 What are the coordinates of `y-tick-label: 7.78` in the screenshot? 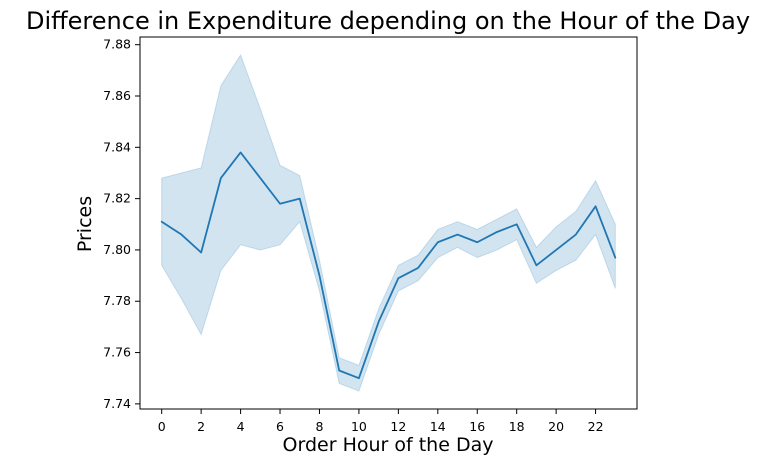 It's located at (117, 300).